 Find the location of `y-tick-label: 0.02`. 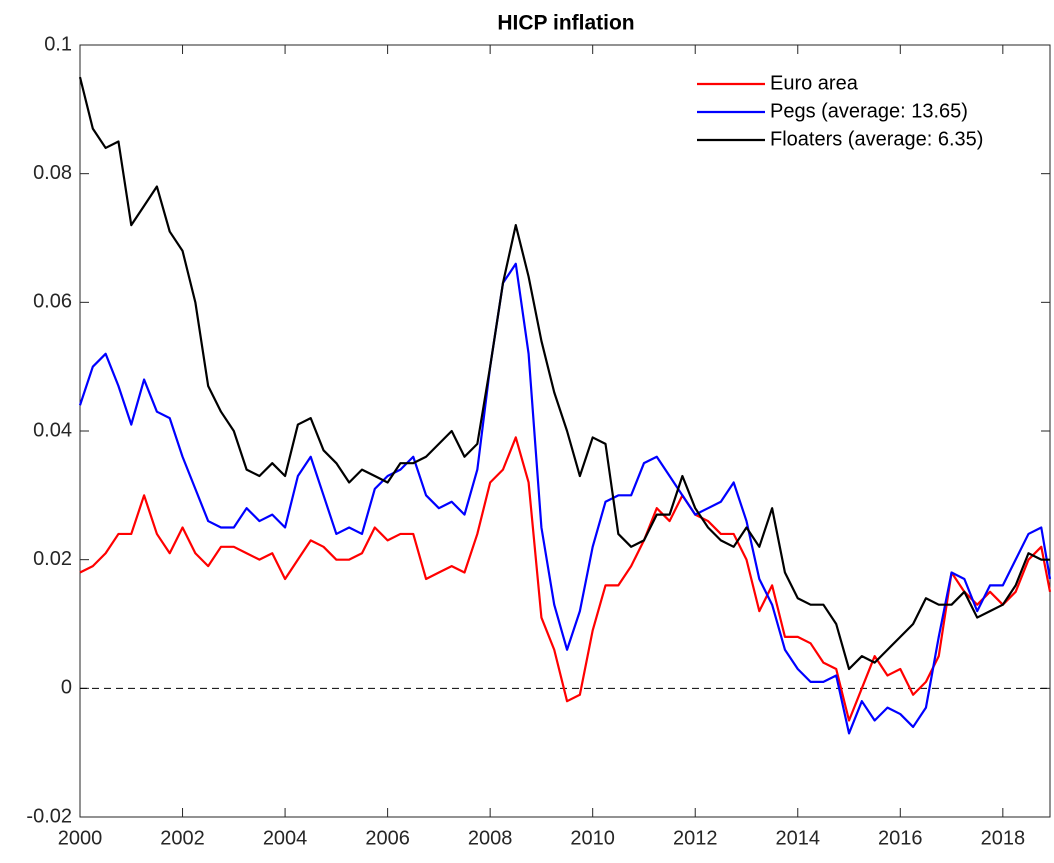

y-tick-label: 0.02 is located at coordinates (52, 559).